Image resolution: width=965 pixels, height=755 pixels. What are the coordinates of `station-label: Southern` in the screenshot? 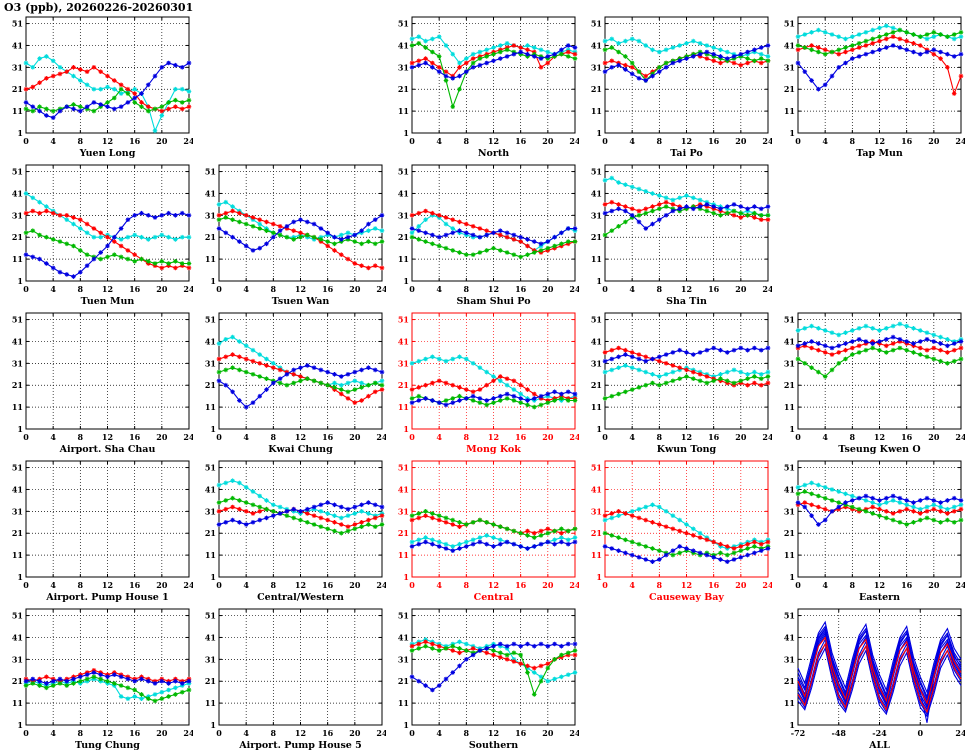 It's located at (493, 745).